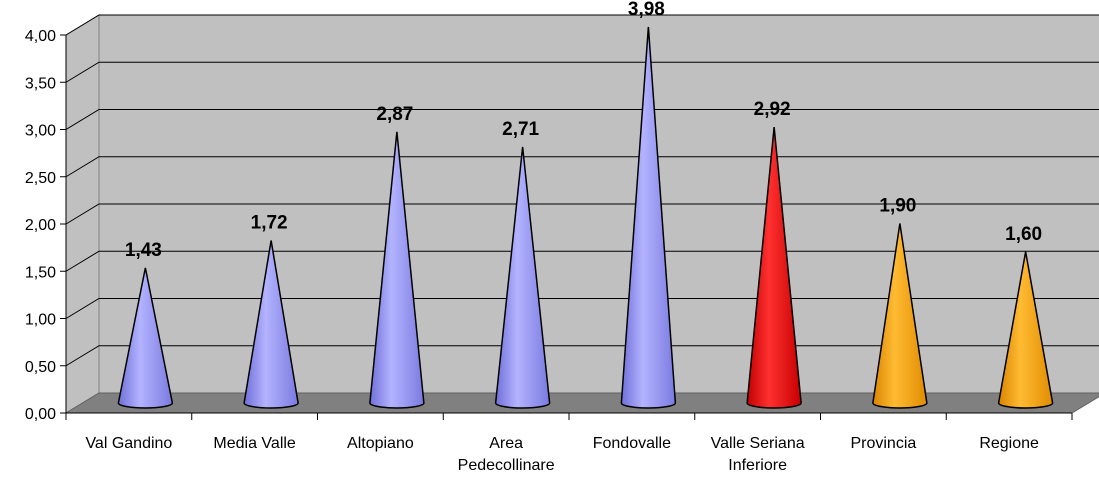 The height and width of the screenshot is (480, 1099). What do you see at coordinates (40, 36) in the screenshot?
I see `y-tick-label: 4,00` at bounding box center [40, 36].